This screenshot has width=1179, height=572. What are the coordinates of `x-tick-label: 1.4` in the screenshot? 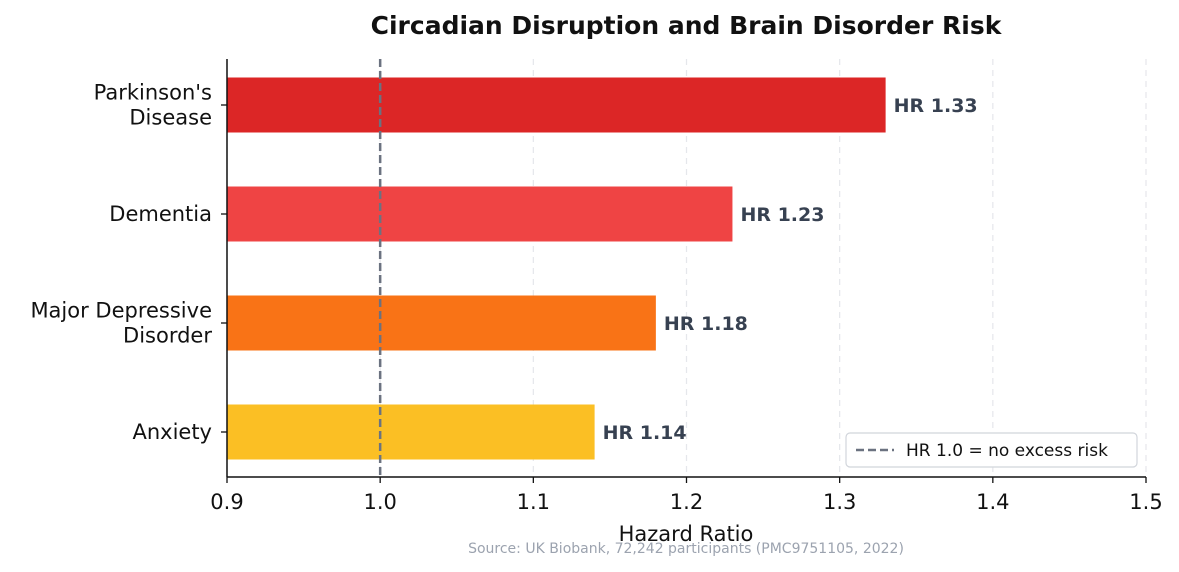 It's located at (992, 502).